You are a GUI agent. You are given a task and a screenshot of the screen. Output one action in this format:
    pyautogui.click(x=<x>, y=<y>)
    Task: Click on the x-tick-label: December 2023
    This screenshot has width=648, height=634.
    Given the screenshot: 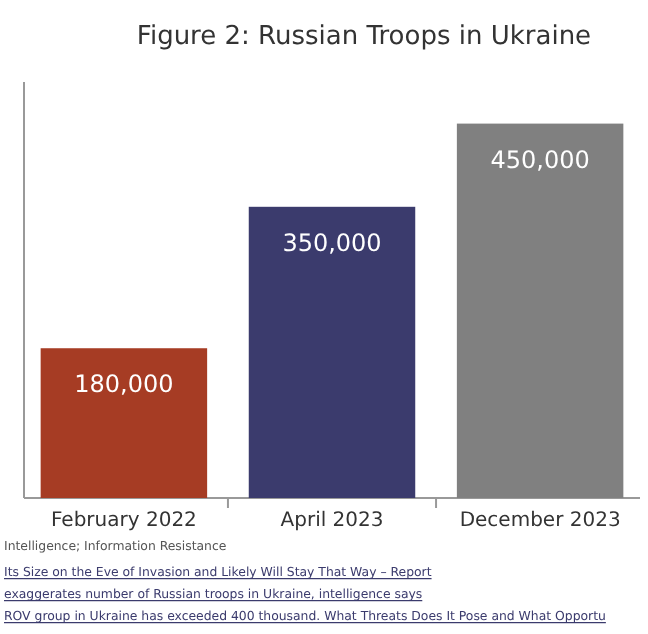 What is the action you would take?
    pyautogui.click(x=540, y=521)
    